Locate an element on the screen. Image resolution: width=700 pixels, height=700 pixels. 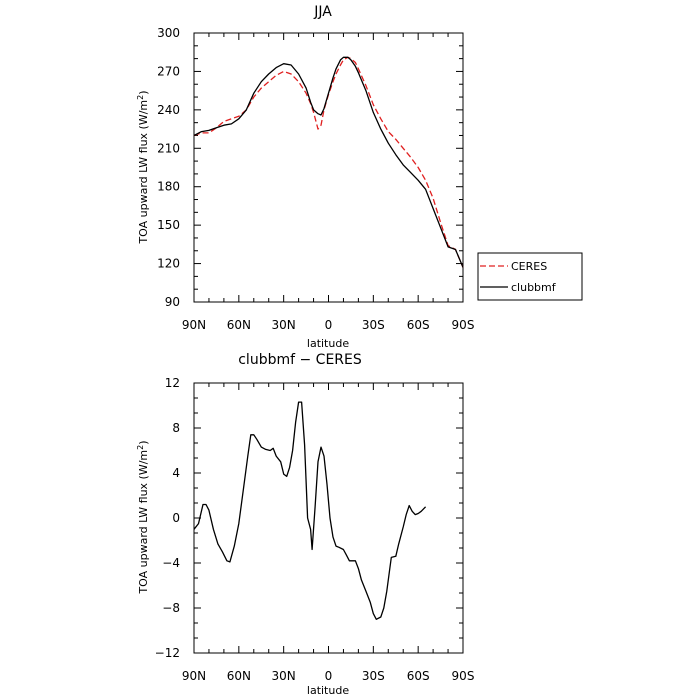
legend-box is located at coordinates (530, 276).